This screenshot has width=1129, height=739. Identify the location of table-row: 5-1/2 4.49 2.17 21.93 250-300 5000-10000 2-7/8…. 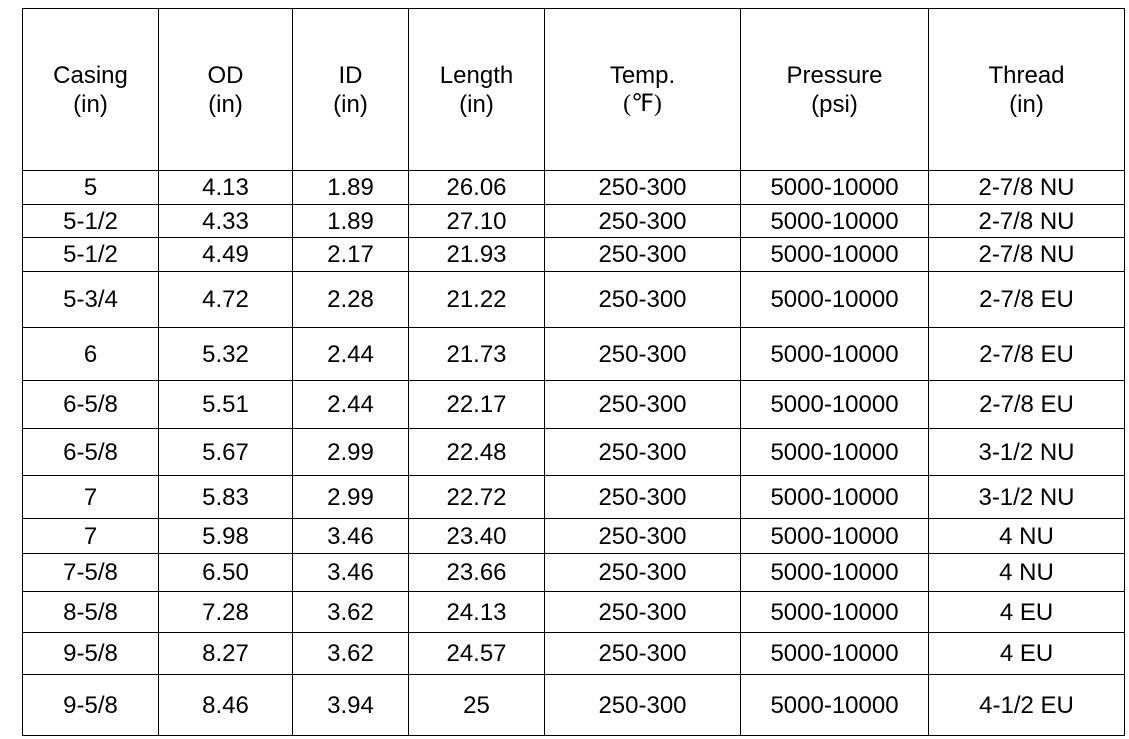
(573, 254).